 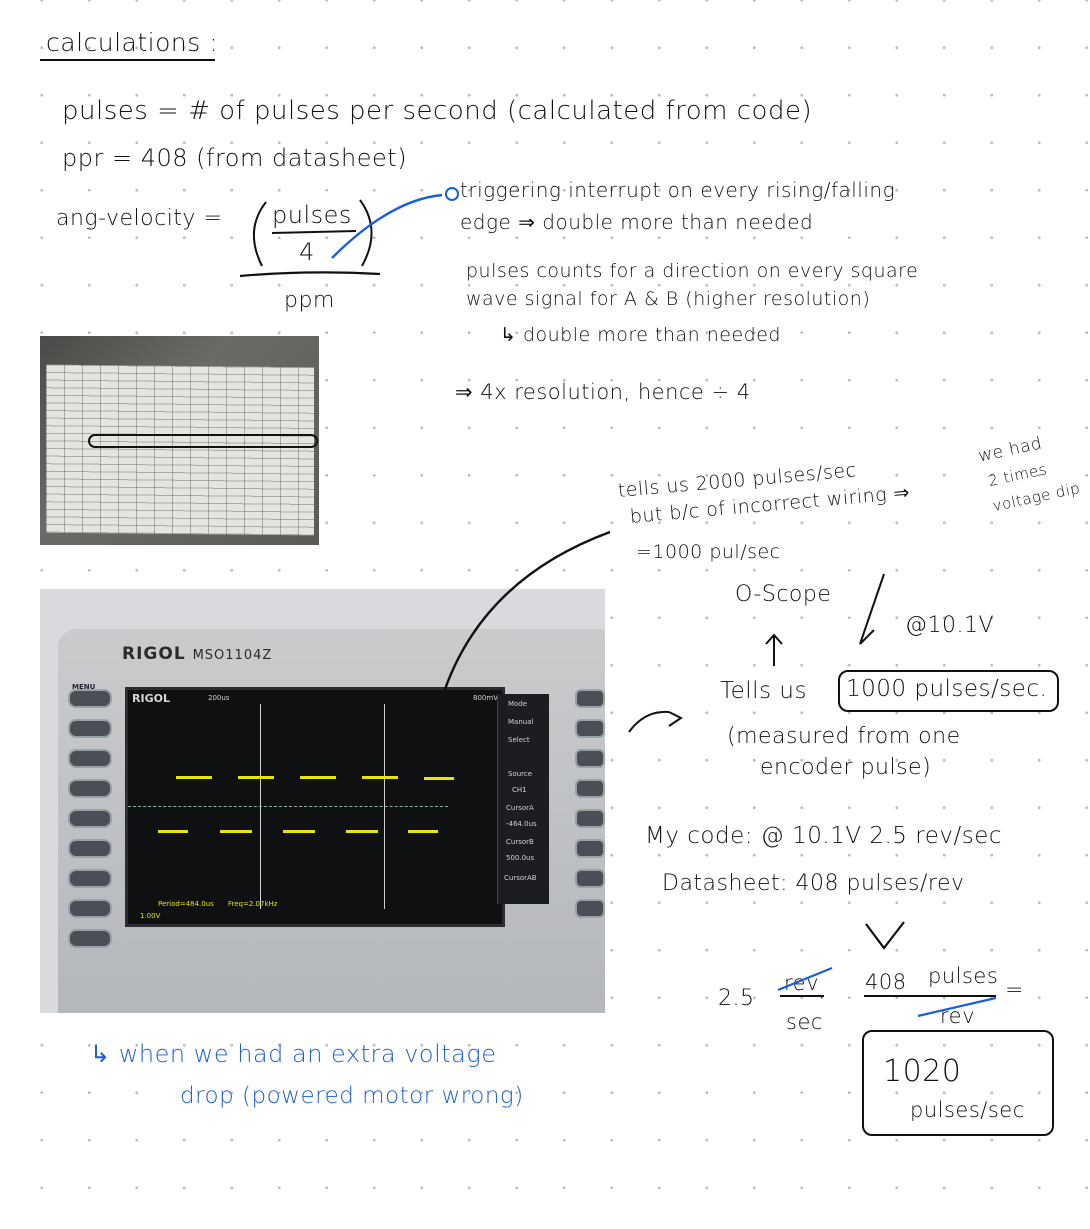 What do you see at coordinates (774, 649) in the screenshot?
I see `up-arrow-icon` at bounding box center [774, 649].